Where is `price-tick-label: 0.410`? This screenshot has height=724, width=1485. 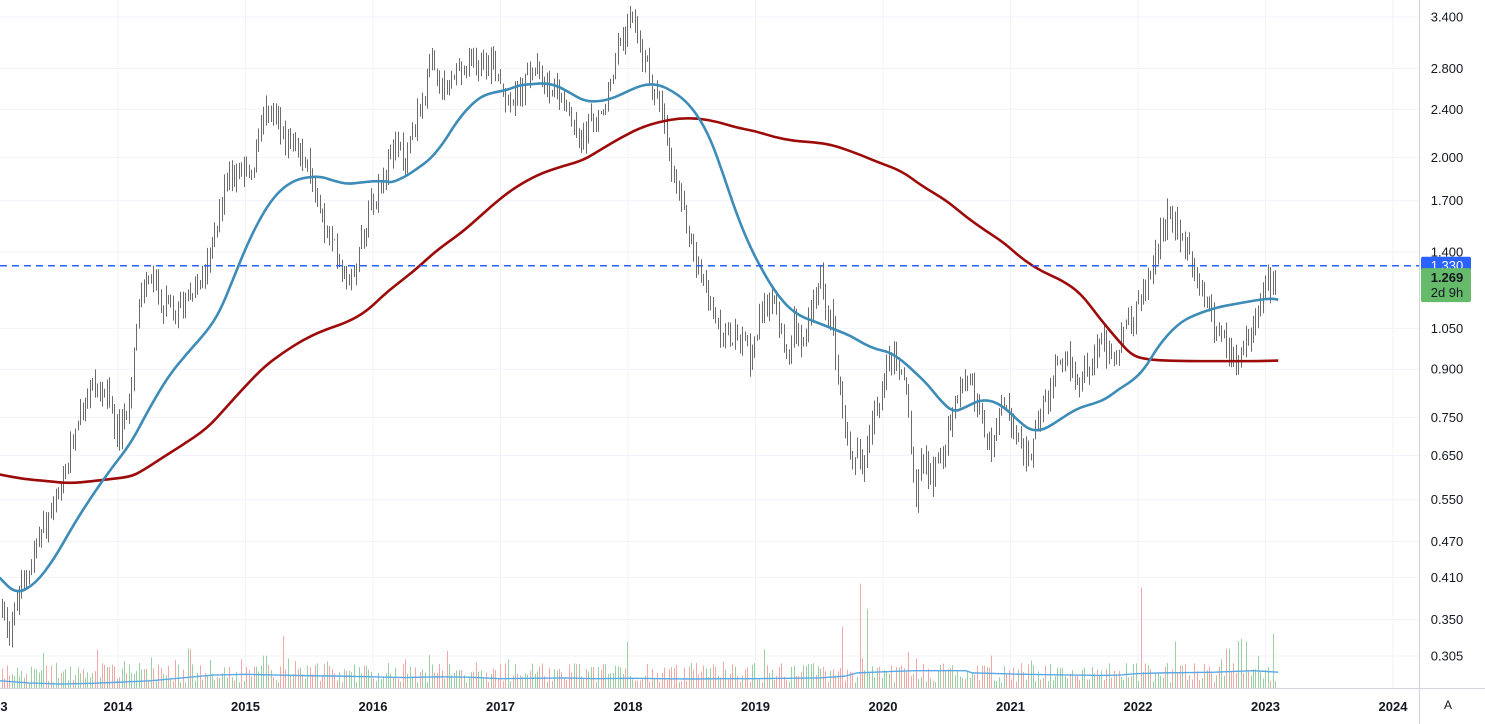
price-tick-label: 0.410 is located at coordinates (1447, 577).